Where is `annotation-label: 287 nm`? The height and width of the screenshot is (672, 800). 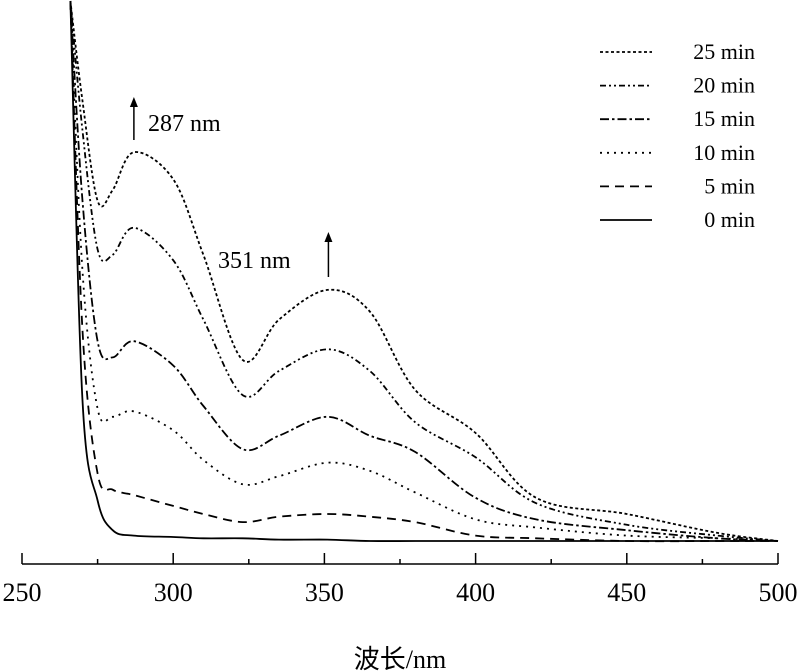 annotation-label: 287 nm is located at coordinates (184, 124).